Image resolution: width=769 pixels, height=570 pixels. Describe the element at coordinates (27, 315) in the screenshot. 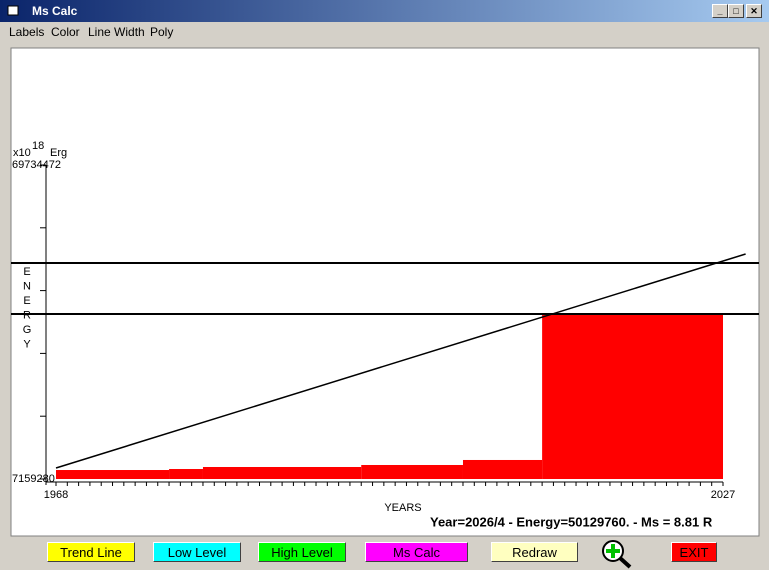

I see `y-axis-label-letter: R` at that location.